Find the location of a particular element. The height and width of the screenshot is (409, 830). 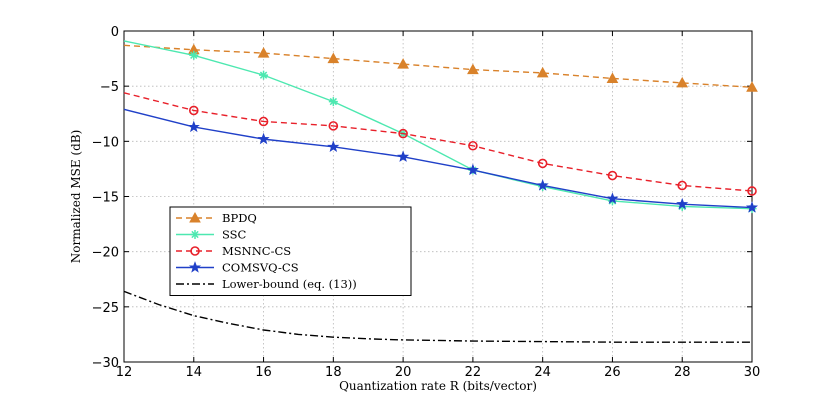

y-tick-label: −30 is located at coordinates (105, 363).